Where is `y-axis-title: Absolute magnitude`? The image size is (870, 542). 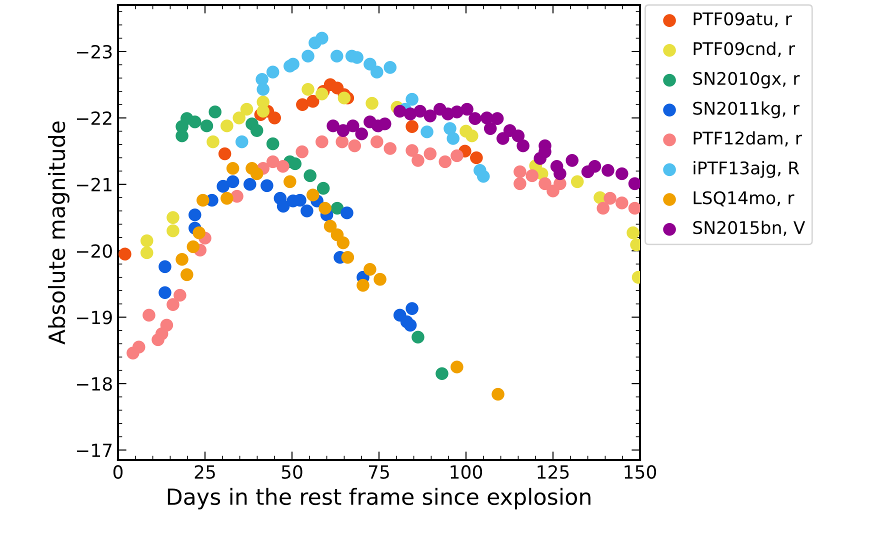
y-axis-title: Absolute magnitude is located at coordinates (59, 233).